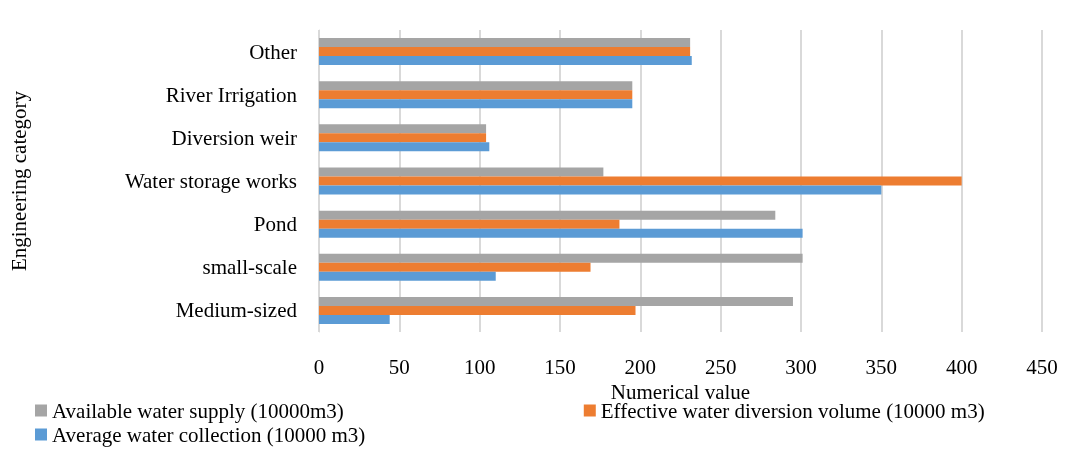  I want to click on y-tick-label: small-scale, so click(249, 267).